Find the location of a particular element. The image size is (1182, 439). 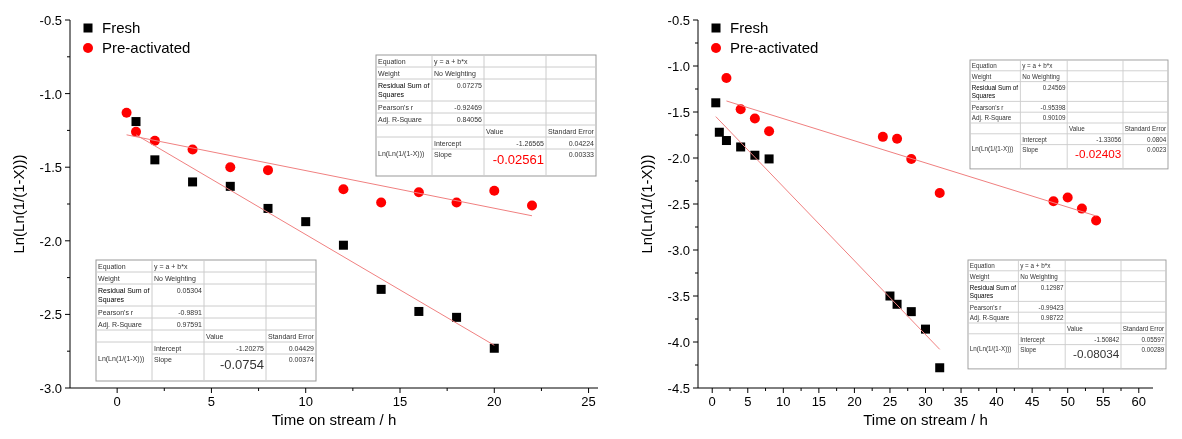

x-tick-label: 45 is located at coordinates (1032, 401).